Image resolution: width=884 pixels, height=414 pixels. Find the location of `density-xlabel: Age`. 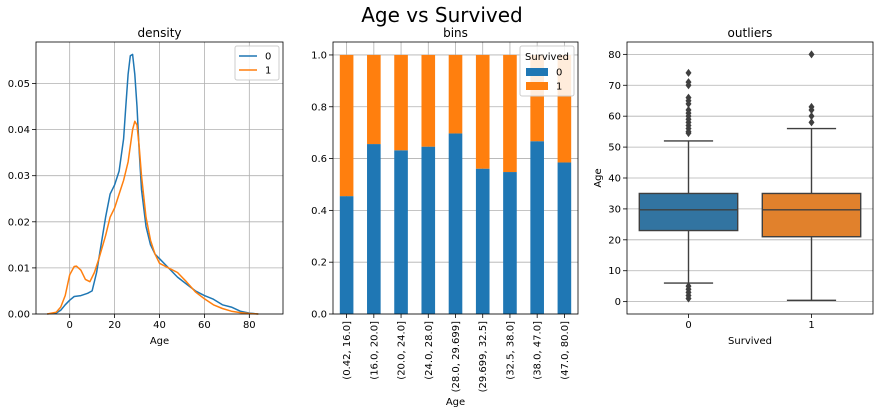

density-xlabel: Age is located at coordinates (159, 341).